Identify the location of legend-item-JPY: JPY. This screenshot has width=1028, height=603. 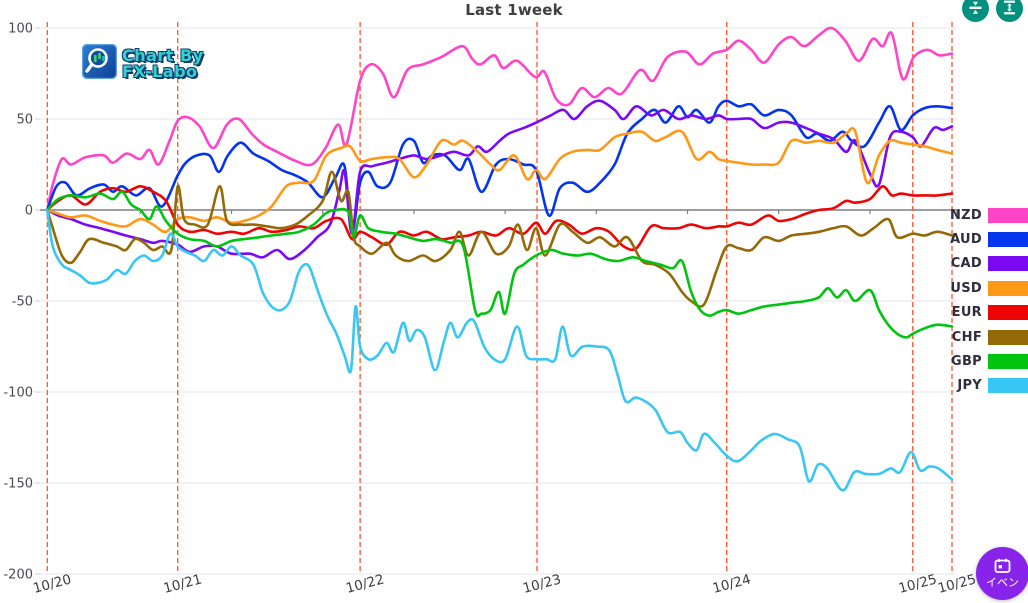
(988, 386).